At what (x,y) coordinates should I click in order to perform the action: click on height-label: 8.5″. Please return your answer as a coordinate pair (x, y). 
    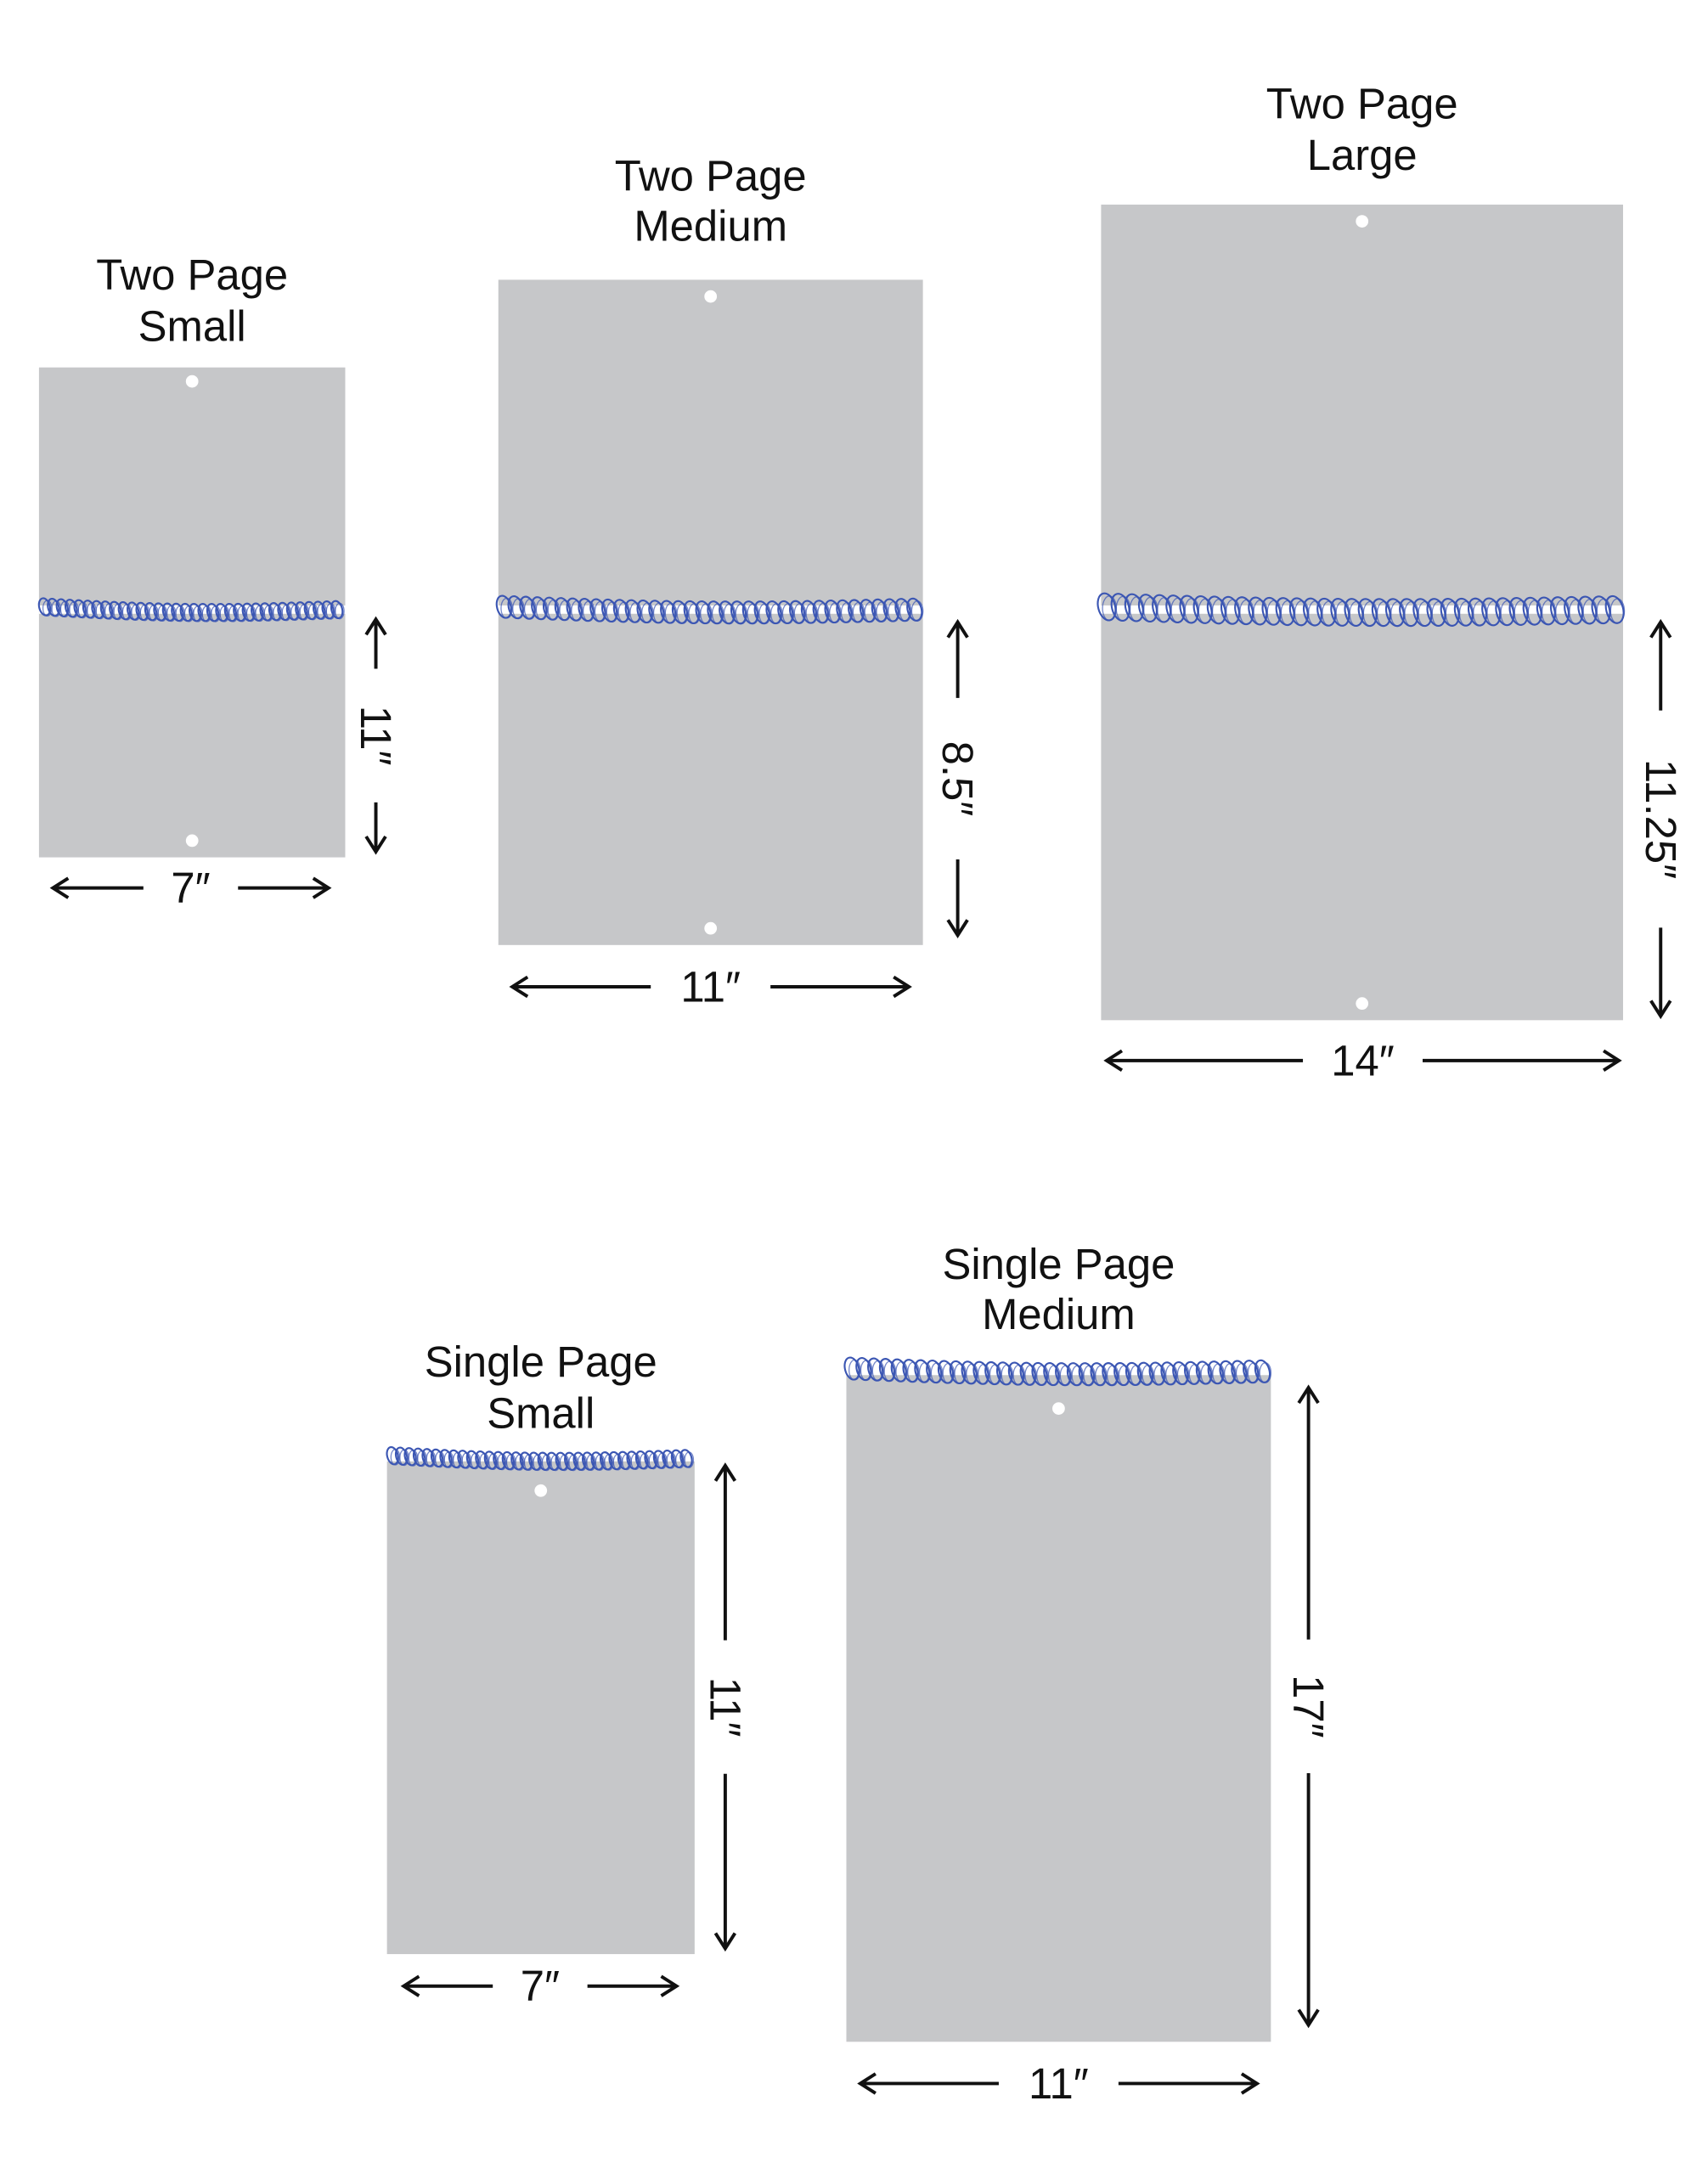
    Looking at the image, I should click on (957, 779).